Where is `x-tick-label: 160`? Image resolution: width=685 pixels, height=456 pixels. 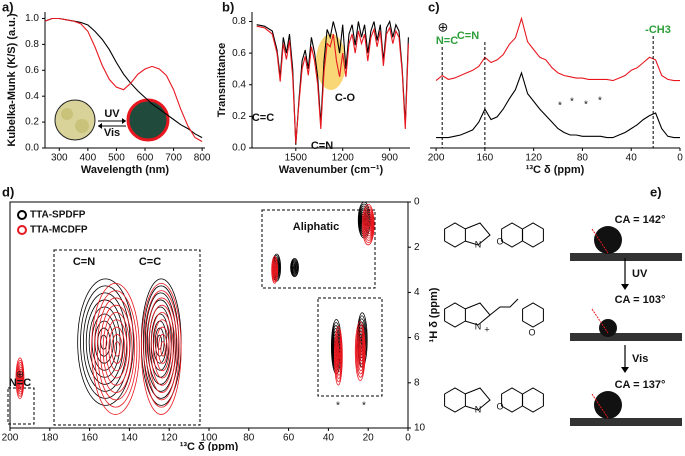 x-tick-label: 160 is located at coordinates (485, 158).